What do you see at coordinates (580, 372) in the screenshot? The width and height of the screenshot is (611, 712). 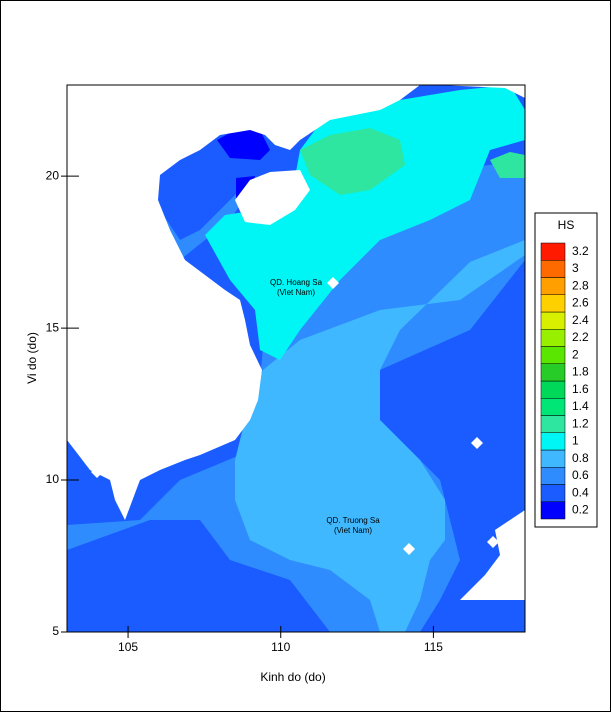 I see `colorbar-label: 1.8` at bounding box center [580, 372].